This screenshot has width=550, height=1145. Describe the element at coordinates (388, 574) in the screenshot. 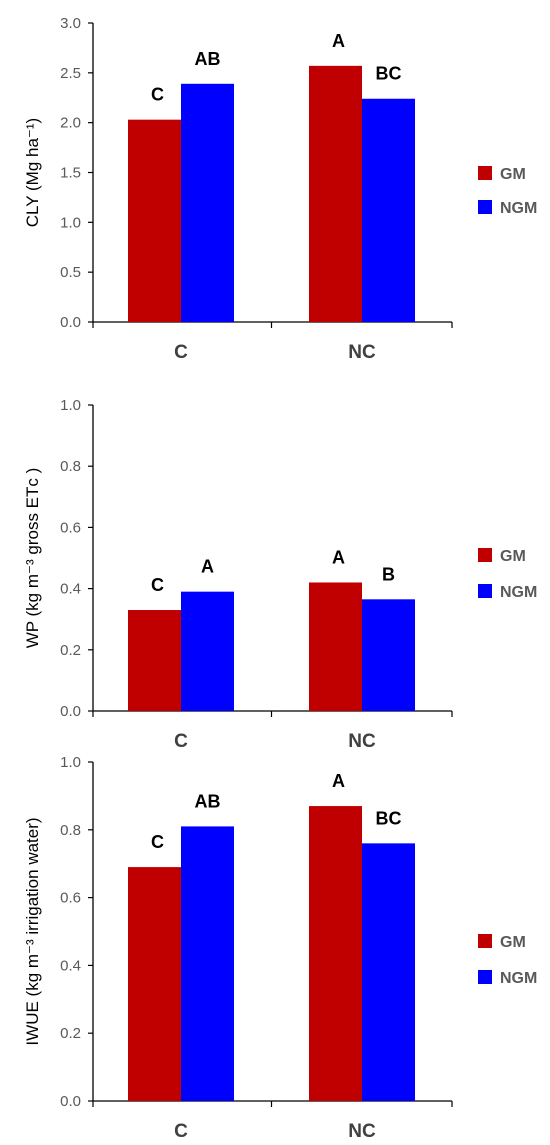

I see `significance-letter: B` at that location.